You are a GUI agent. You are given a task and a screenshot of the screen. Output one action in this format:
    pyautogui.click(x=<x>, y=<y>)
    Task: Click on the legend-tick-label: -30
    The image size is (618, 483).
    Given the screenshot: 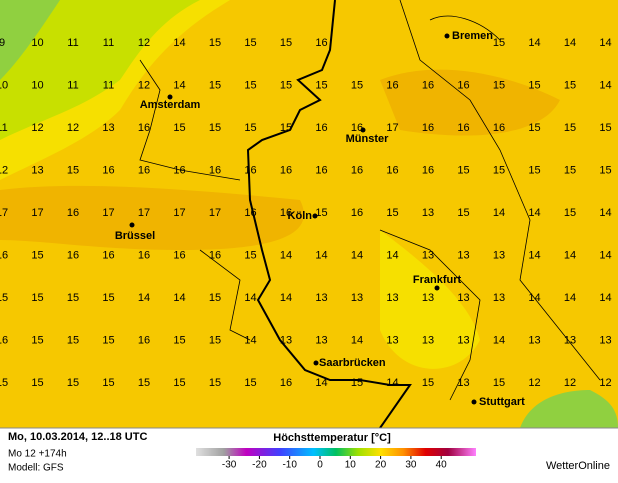 What is the action you would take?
    pyautogui.click(x=229, y=465)
    